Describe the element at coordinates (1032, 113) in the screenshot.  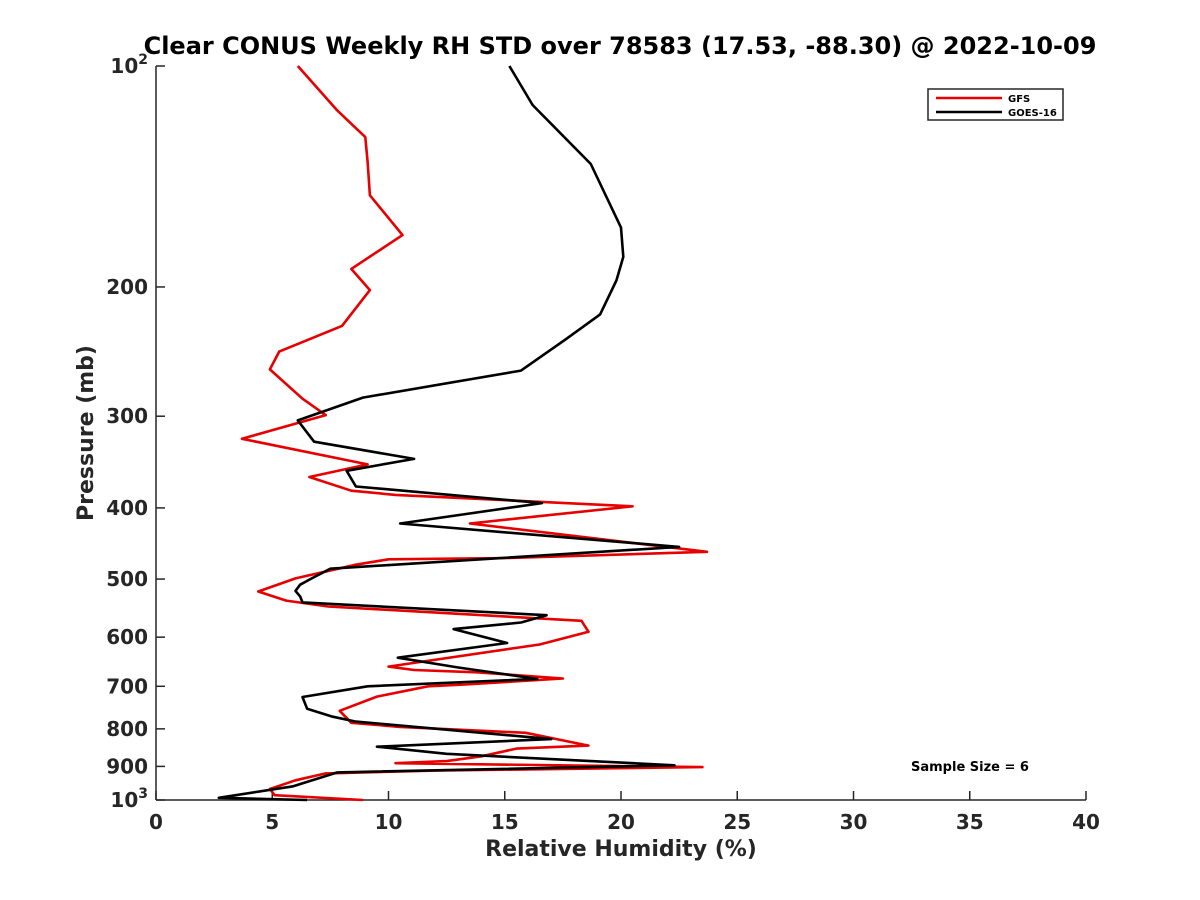
I see `legend-label: GOES-16` at that location.